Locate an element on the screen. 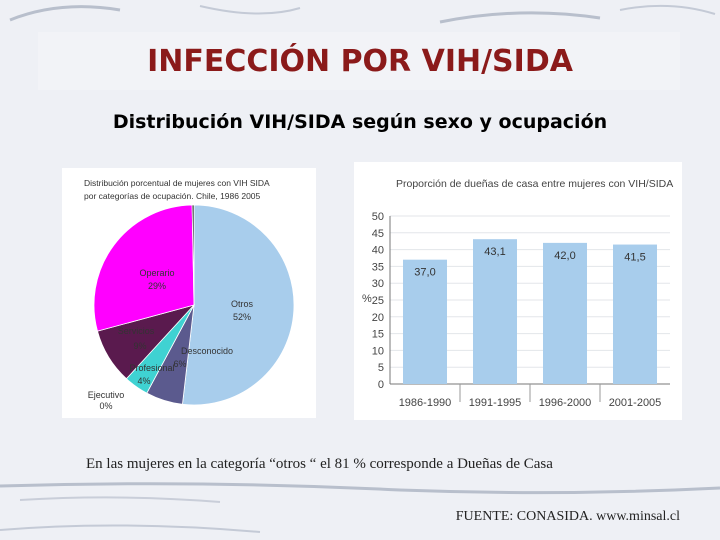 This screenshot has height=540, width=720. pie-value-desconocido: 6% is located at coordinates (179, 364).